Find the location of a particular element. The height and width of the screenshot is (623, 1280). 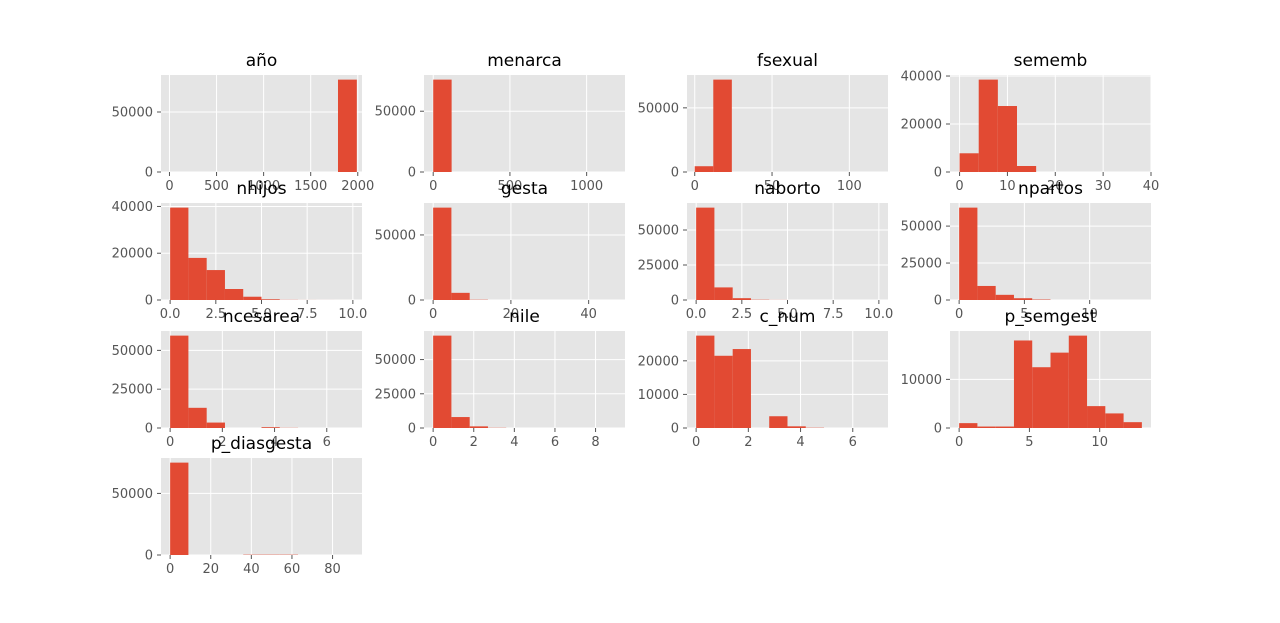

panel-title-naborto: naborto is located at coordinates (787, 189).